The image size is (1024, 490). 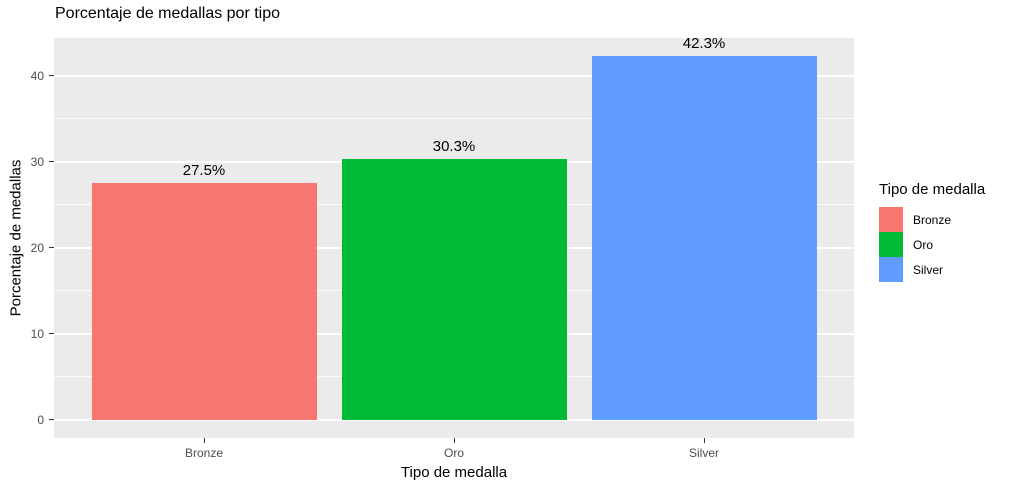 What do you see at coordinates (454, 453) in the screenshot?
I see `x-tick-label: Oro` at bounding box center [454, 453].